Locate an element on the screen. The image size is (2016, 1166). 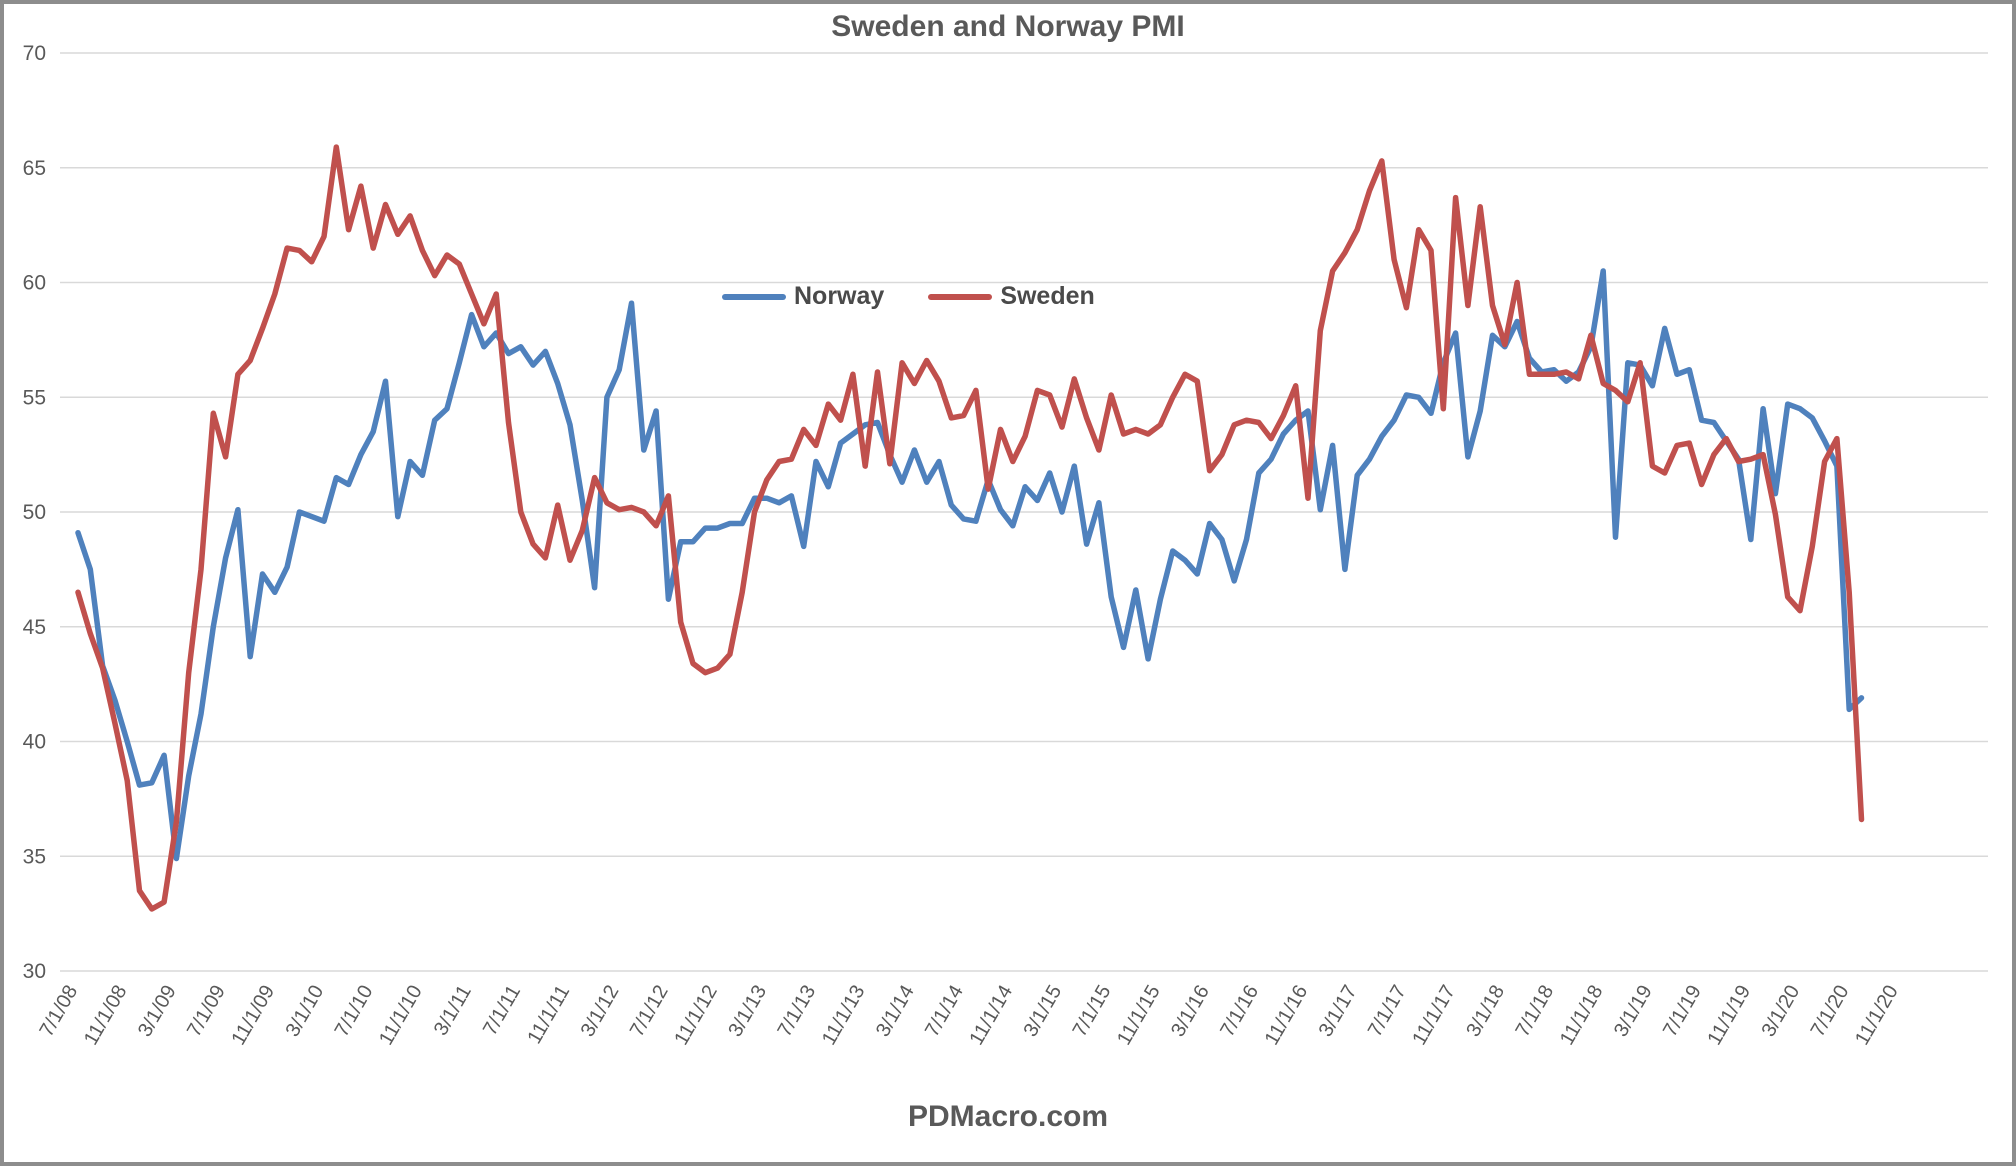
legend-label-norway: Norway is located at coordinates (839, 296).